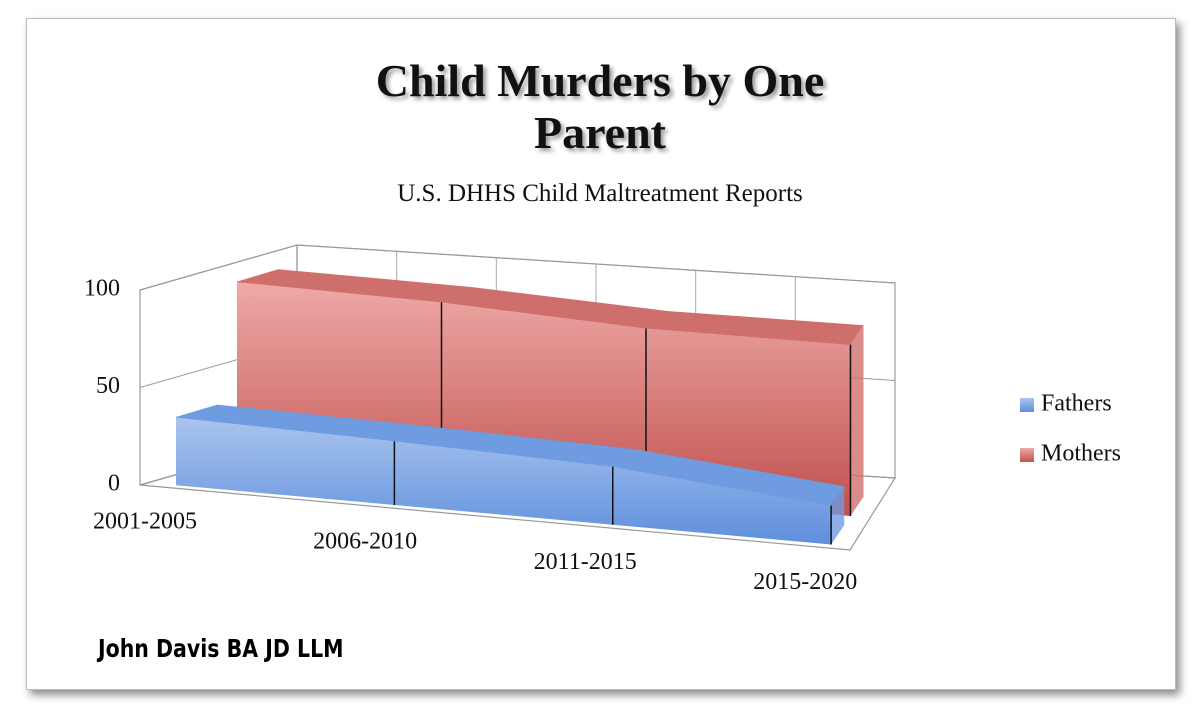  I want to click on chart-subtitle: U.S. DHHS Child Maltreatment Reports, so click(600, 193).